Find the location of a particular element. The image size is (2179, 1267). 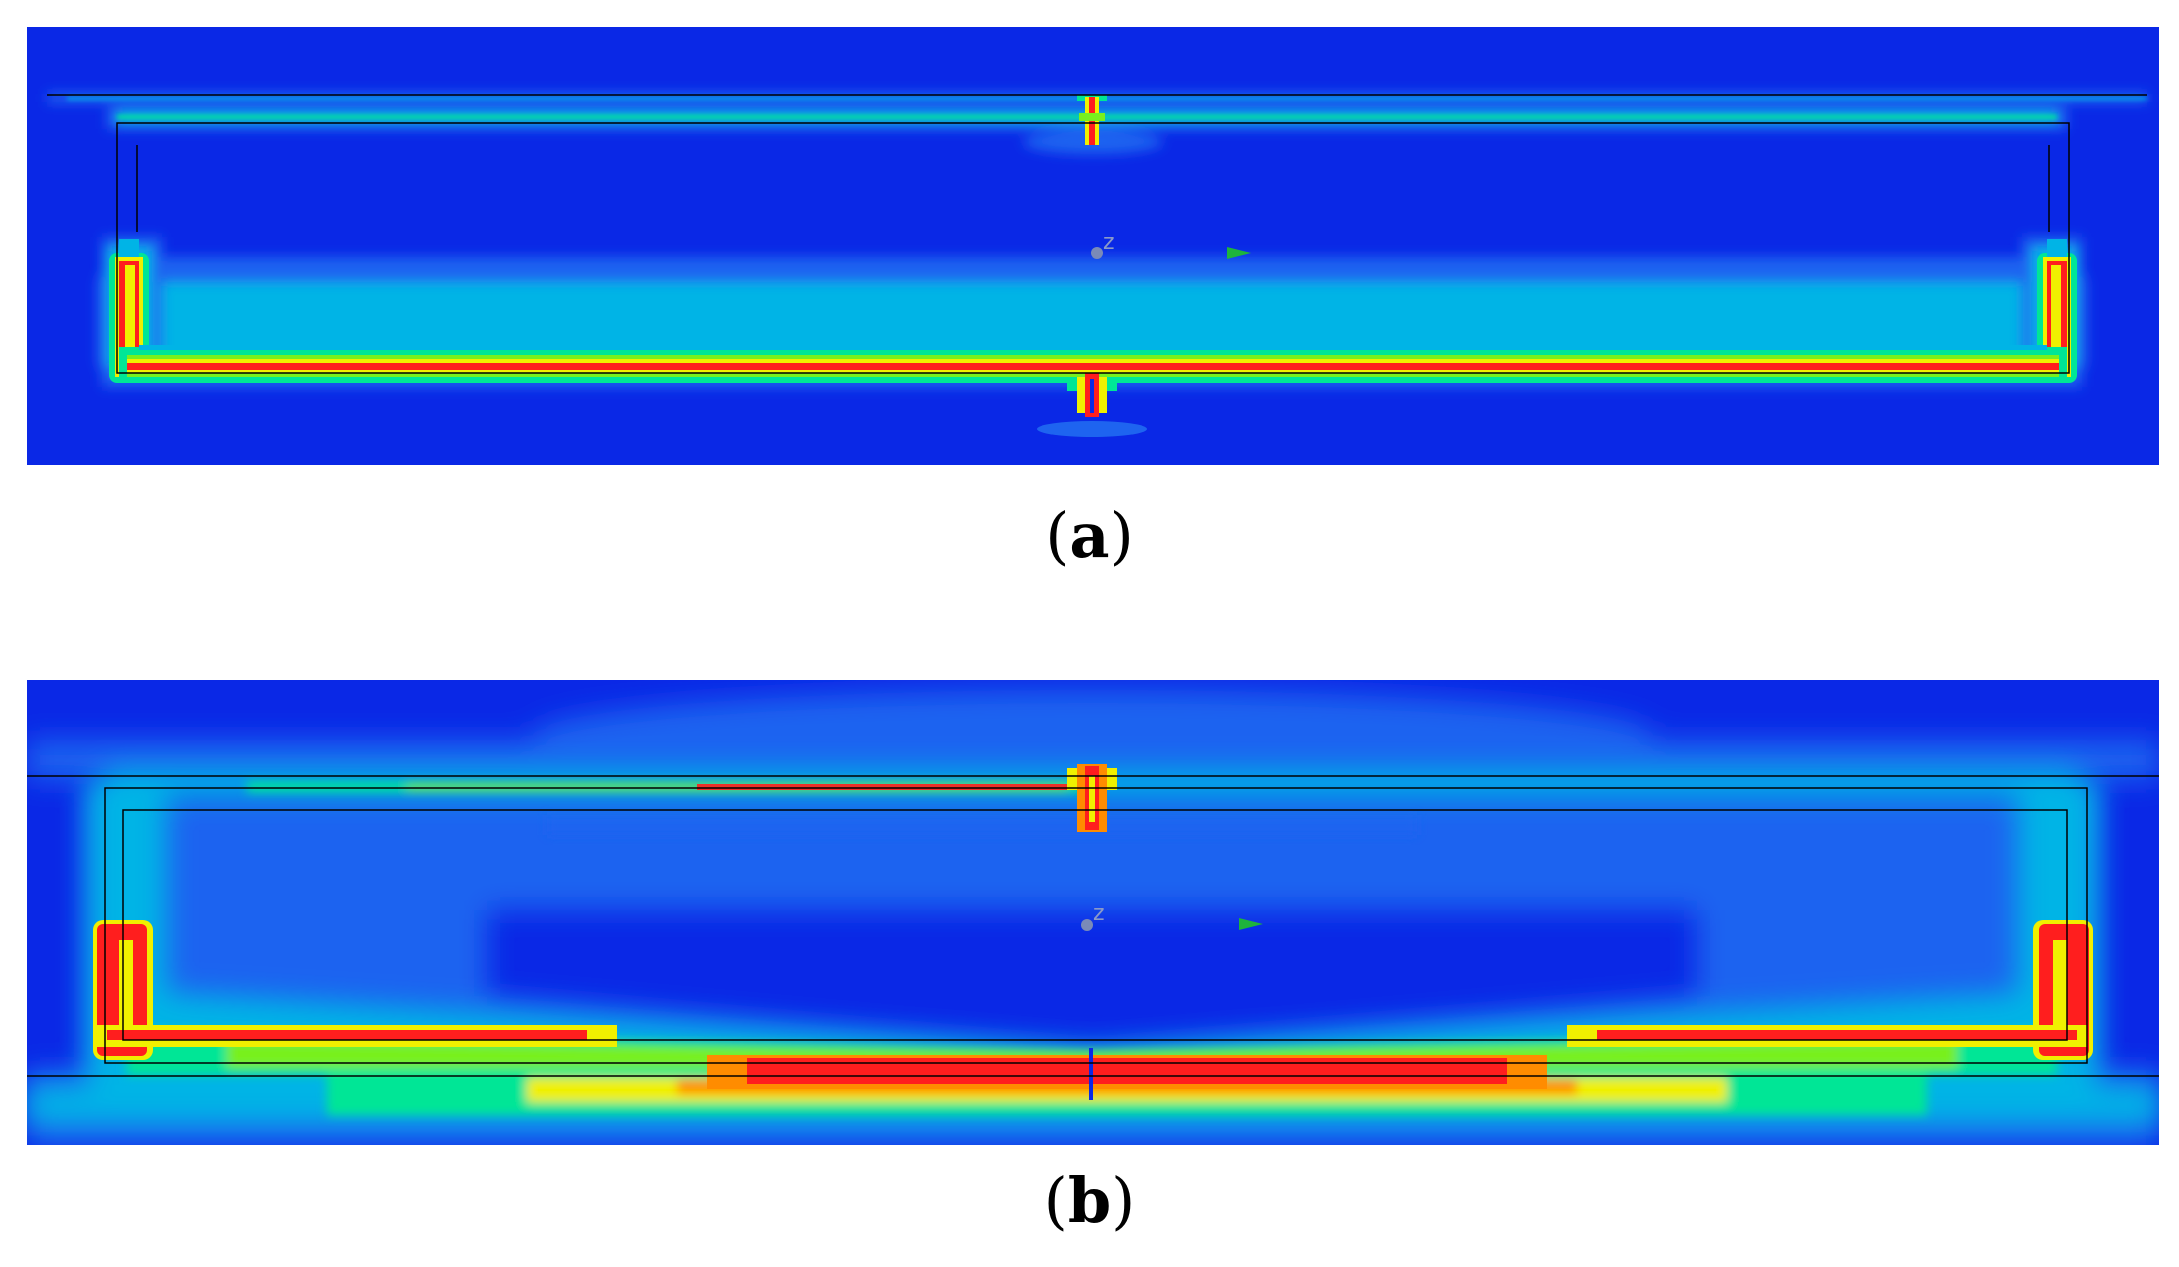

axis-triad-b: z is located at coordinates (1172, 916).